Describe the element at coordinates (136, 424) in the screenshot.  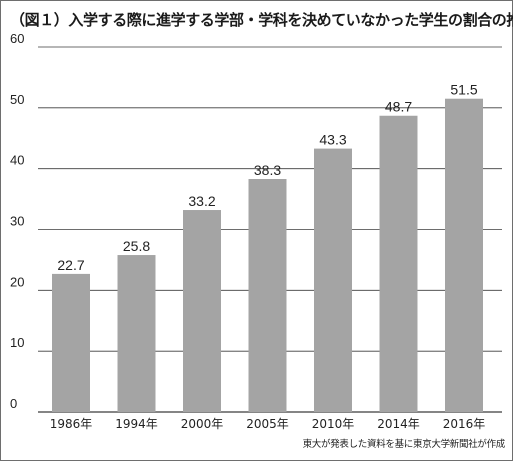
I see `x-tick-label: 1994年` at that location.